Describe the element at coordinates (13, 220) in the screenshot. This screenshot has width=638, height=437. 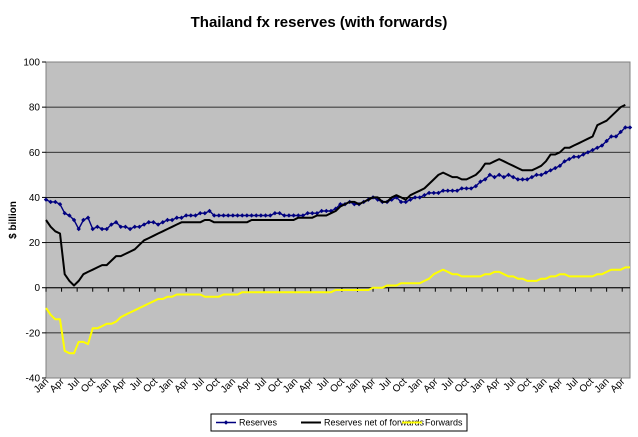
I see `y-axis-label: $ billion` at that location.